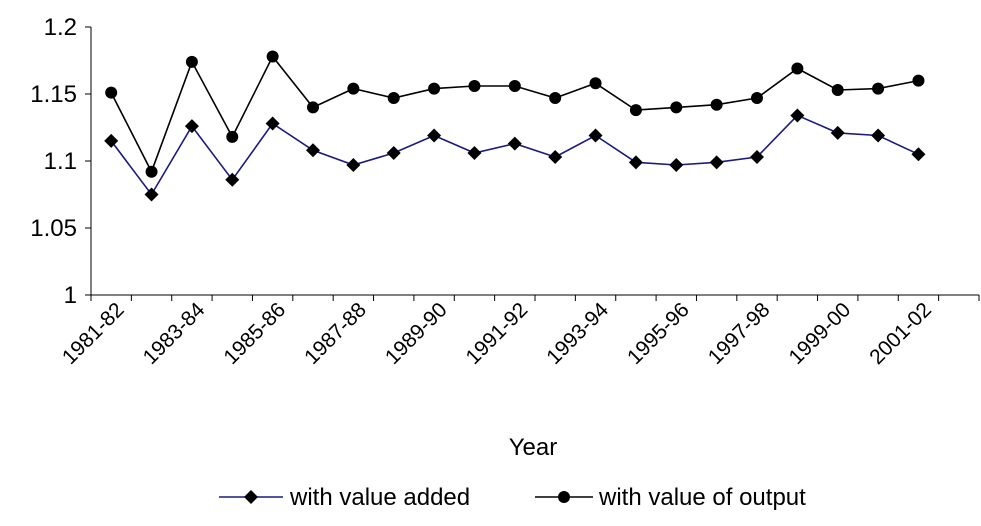 The height and width of the screenshot is (526, 981). I want to click on y-tick-label: 1.05, so click(53, 228).